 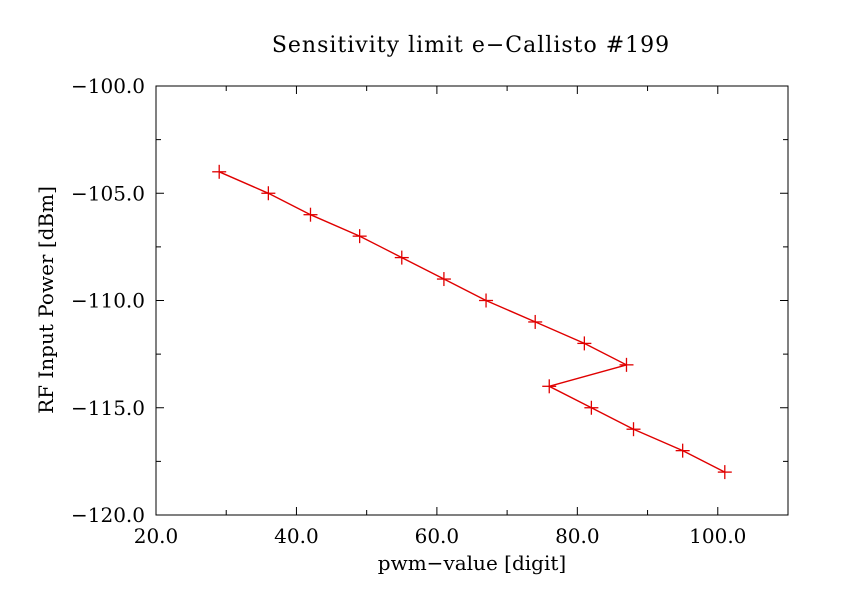 What do you see at coordinates (46, 300) in the screenshot?
I see `y-axis-label: RF Input Power [dBm]` at bounding box center [46, 300].